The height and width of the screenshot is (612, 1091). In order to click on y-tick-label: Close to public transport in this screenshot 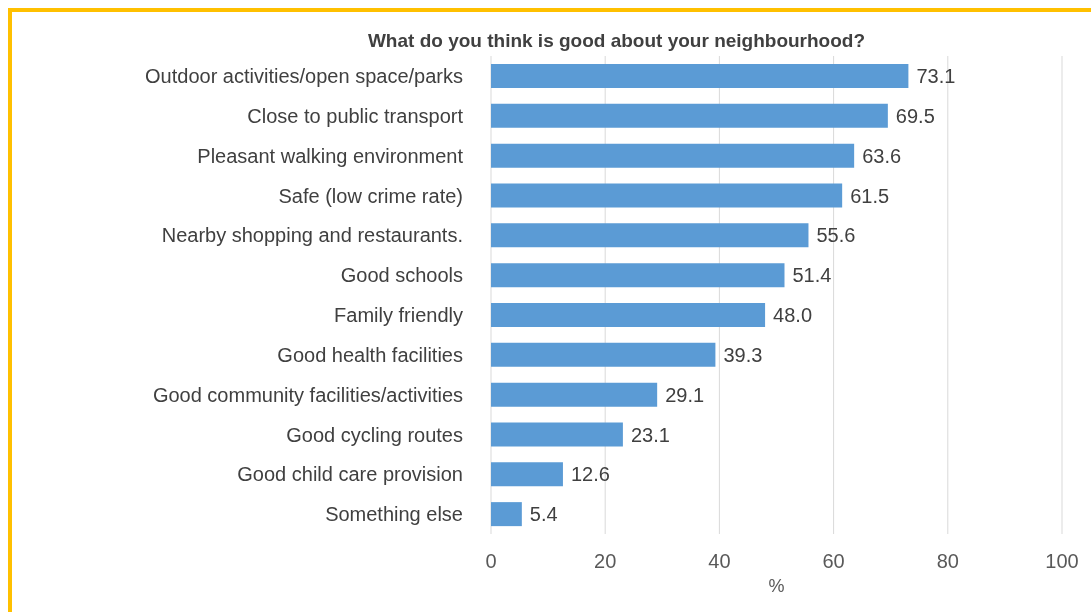, I will do `click(355, 115)`.